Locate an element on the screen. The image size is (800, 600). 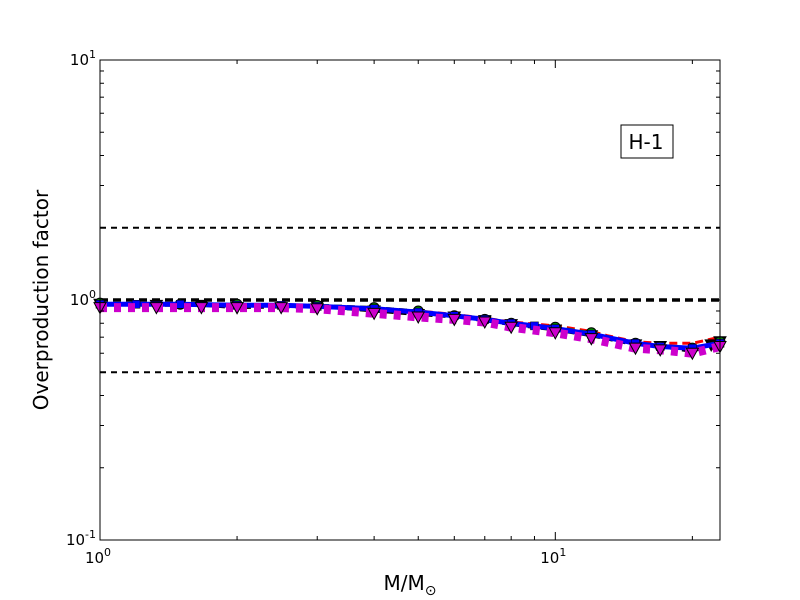
annotation-label: H-1 is located at coordinates (646, 142).